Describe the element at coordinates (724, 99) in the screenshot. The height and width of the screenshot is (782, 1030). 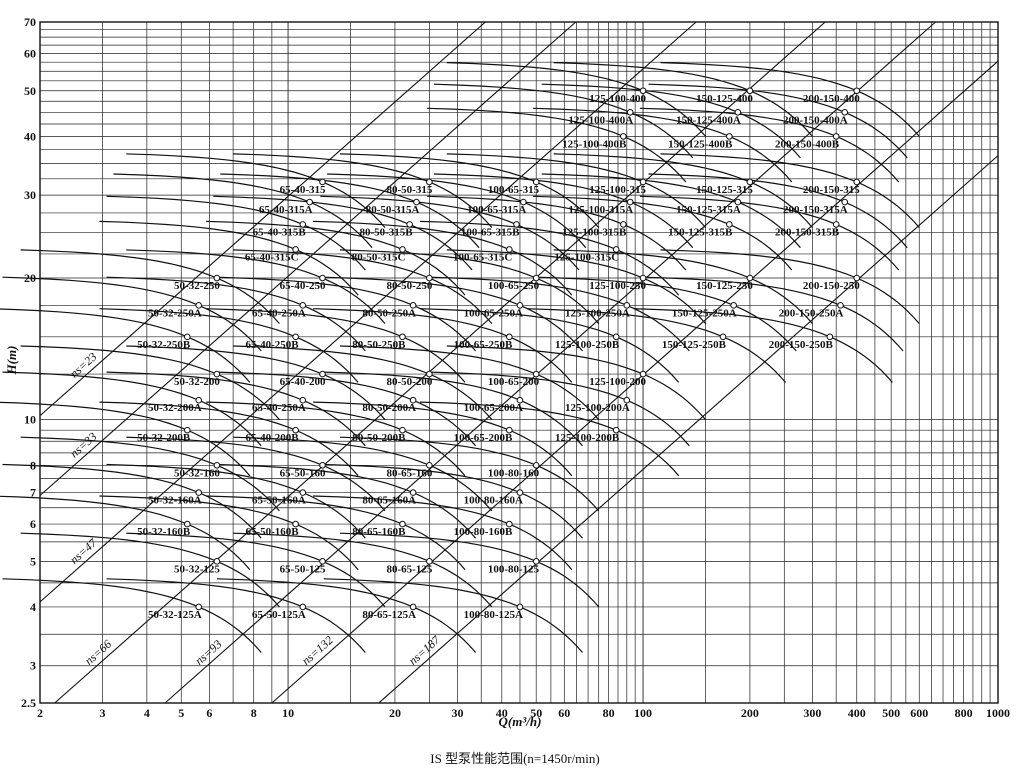
I see `pump-model-label: 150-125-400` at that location.